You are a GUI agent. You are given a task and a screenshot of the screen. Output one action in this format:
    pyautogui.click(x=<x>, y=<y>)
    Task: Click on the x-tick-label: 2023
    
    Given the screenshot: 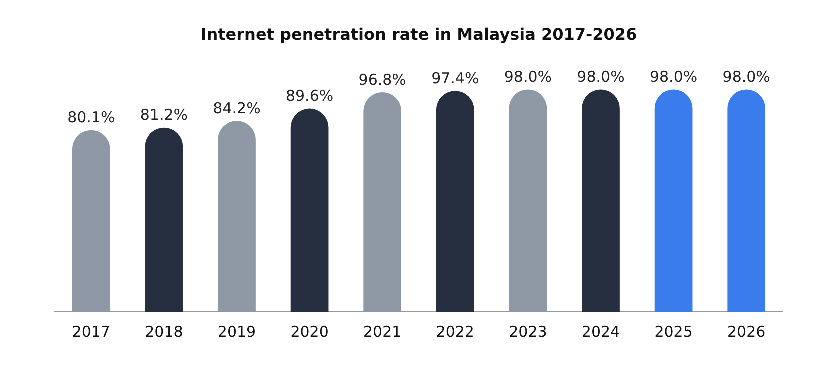 What is the action you would take?
    pyautogui.click(x=528, y=331)
    